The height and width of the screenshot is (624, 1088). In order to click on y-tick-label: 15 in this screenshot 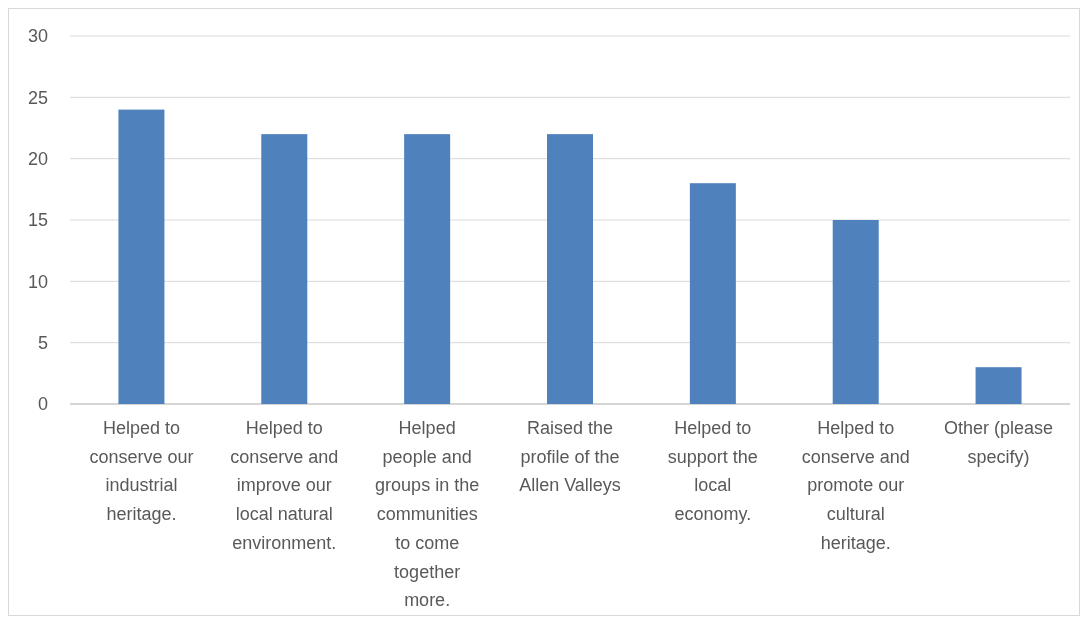, I will do `click(37, 220)`.